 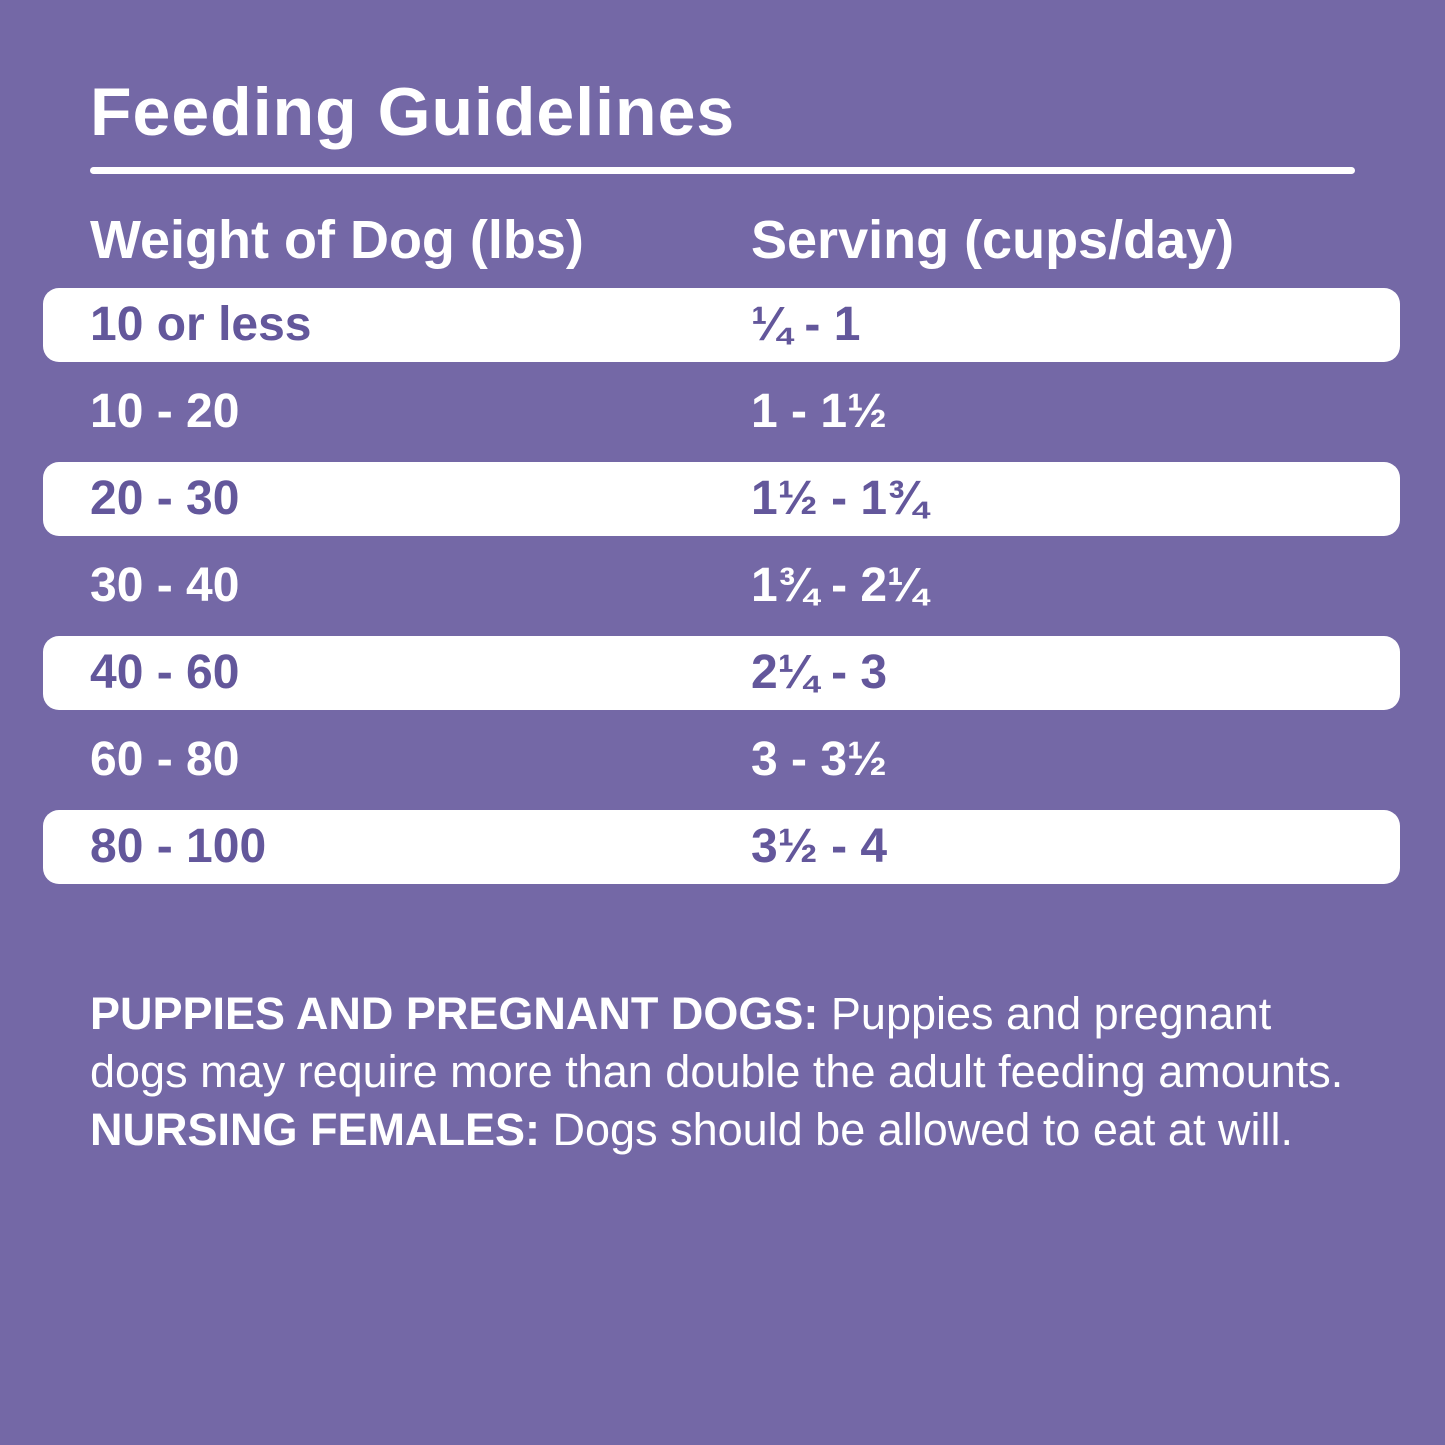 I want to click on table-row: 20 - 30 1½ - 1¾, so click(x=721, y=499).